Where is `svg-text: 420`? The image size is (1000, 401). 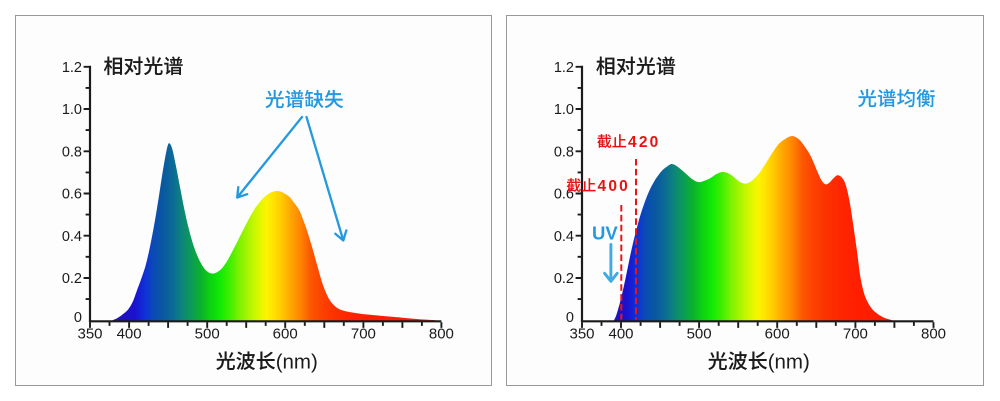
svg-text: 420 is located at coordinates (644, 142).